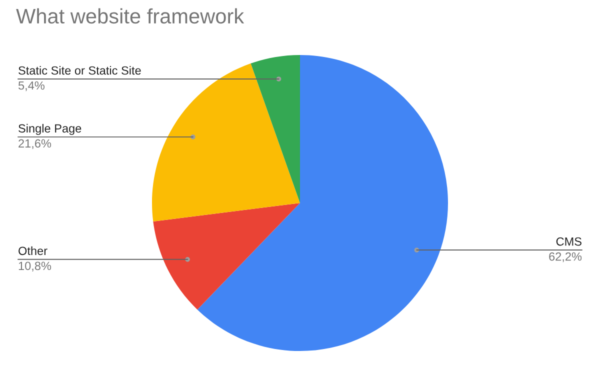 The width and height of the screenshot is (600, 371). Describe the element at coordinates (569, 241) in the screenshot. I see `slice-label: CMS` at that location.